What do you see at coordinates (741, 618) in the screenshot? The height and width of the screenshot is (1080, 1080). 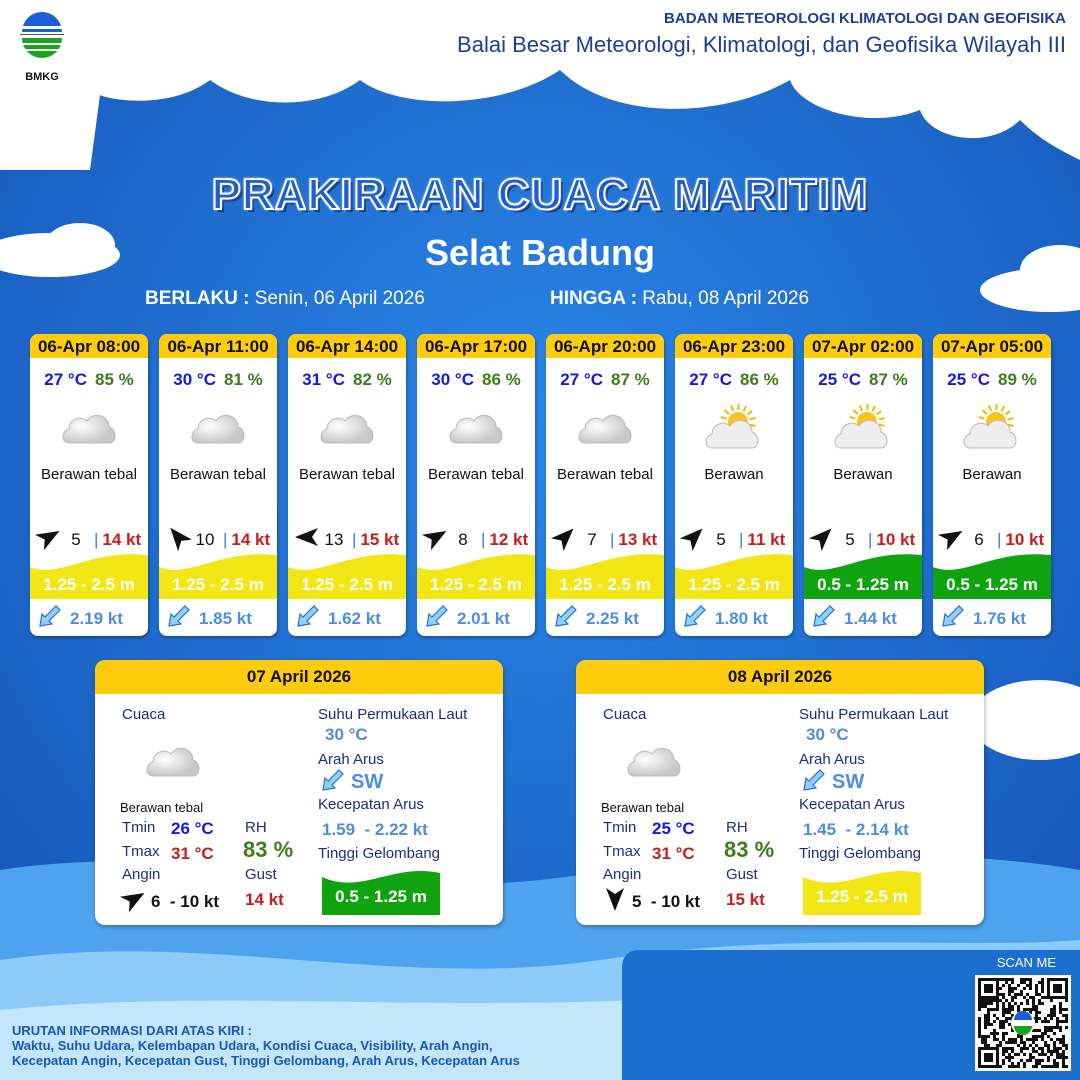 I see `current-speed: 1.80 kt` at bounding box center [741, 618].